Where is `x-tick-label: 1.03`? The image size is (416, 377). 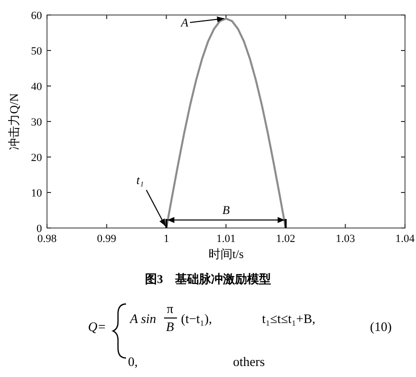 x-tick-label: 1.03 is located at coordinates (346, 239).